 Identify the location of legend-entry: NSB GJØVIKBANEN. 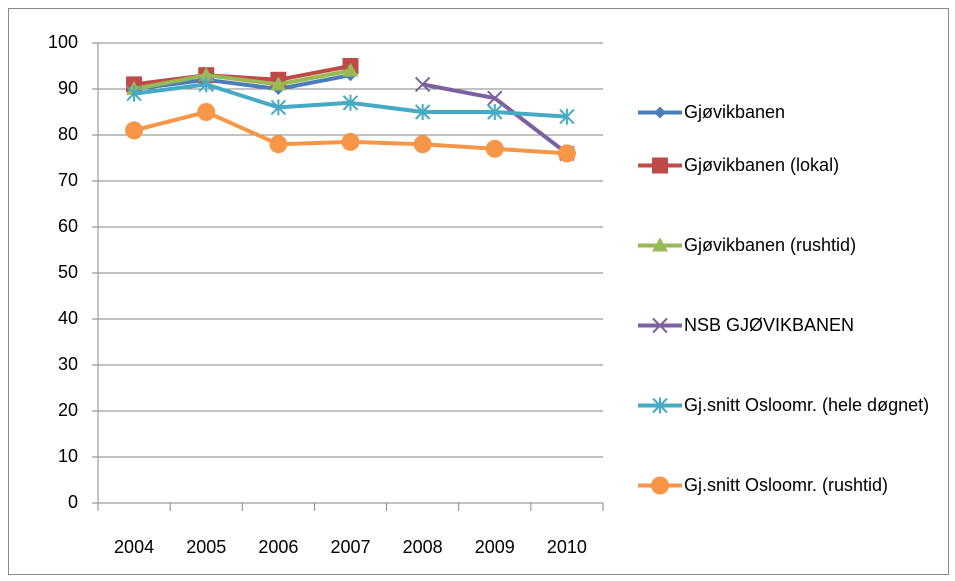
(789, 325).